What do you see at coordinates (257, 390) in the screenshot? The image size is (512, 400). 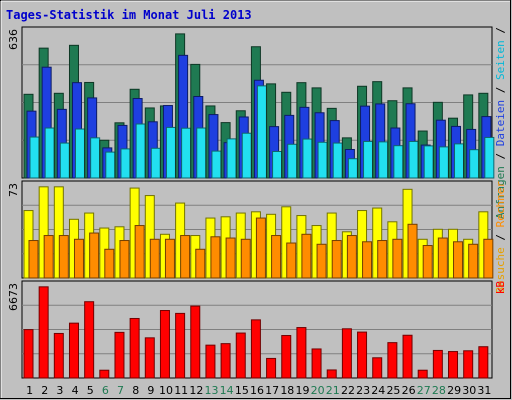 I see `x-tick-label: 16` at bounding box center [257, 390].